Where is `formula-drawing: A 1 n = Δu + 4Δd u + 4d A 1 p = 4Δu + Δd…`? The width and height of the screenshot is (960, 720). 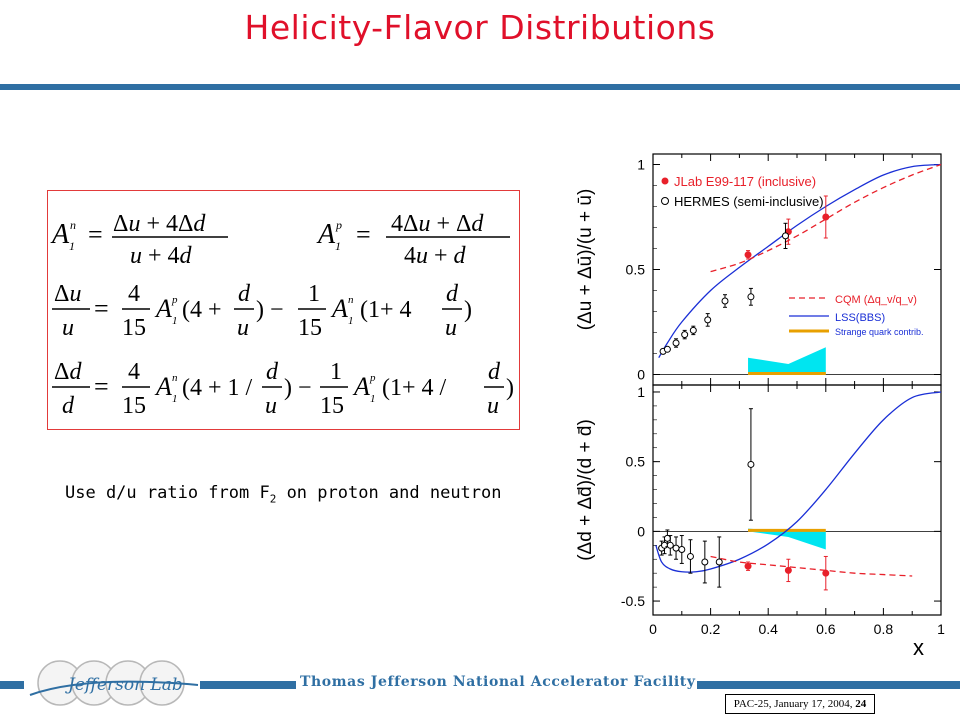 formula-drawing: A 1 n = Δu + 4Δd u + 4d A 1 p = 4Δu + Δd… is located at coordinates (282, 315).